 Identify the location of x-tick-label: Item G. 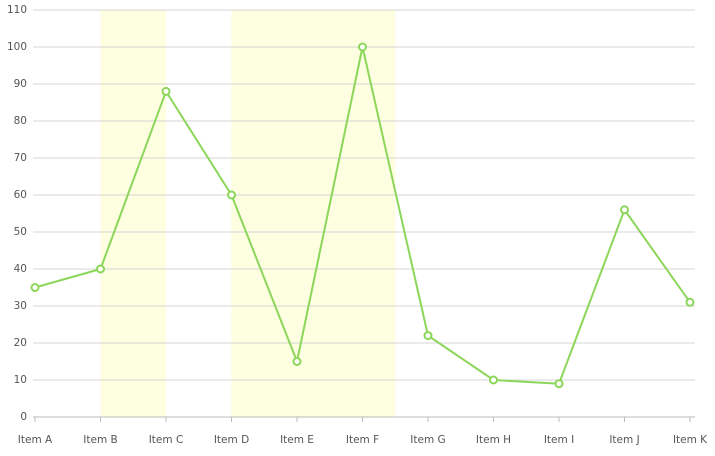
(427, 440).